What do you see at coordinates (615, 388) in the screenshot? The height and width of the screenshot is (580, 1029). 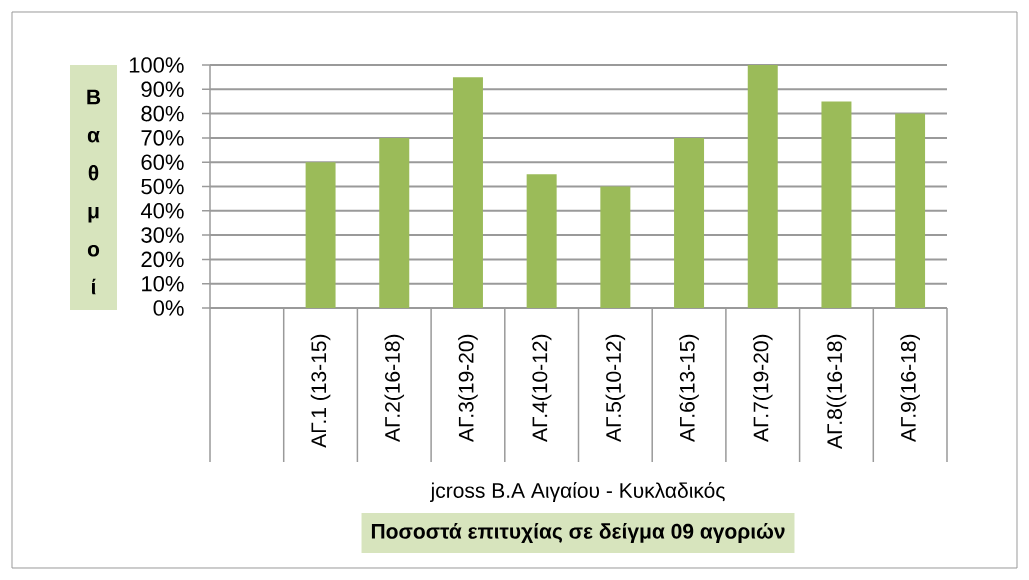 I see `x-tick-label: ΑΓ.5(10-12)` at bounding box center [615, 388].